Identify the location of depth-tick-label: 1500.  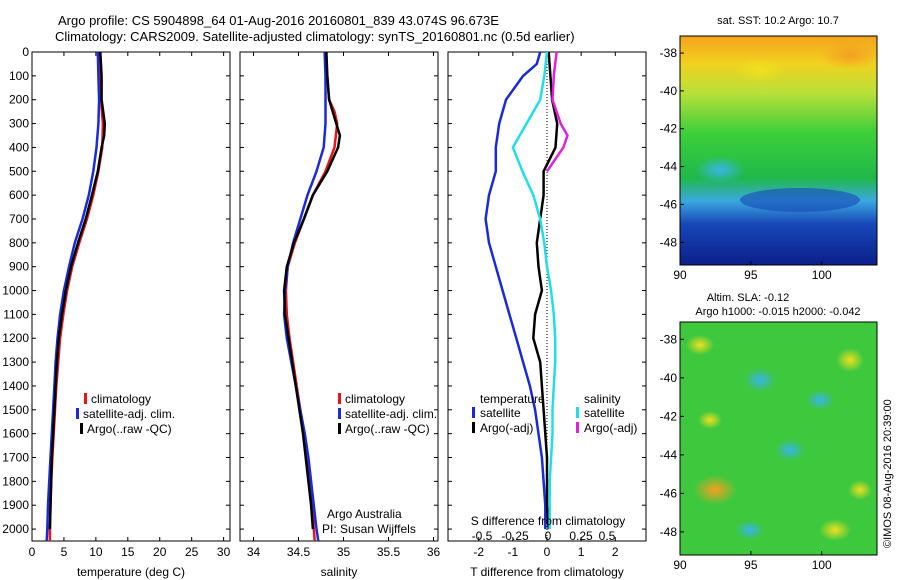
(15, 410).